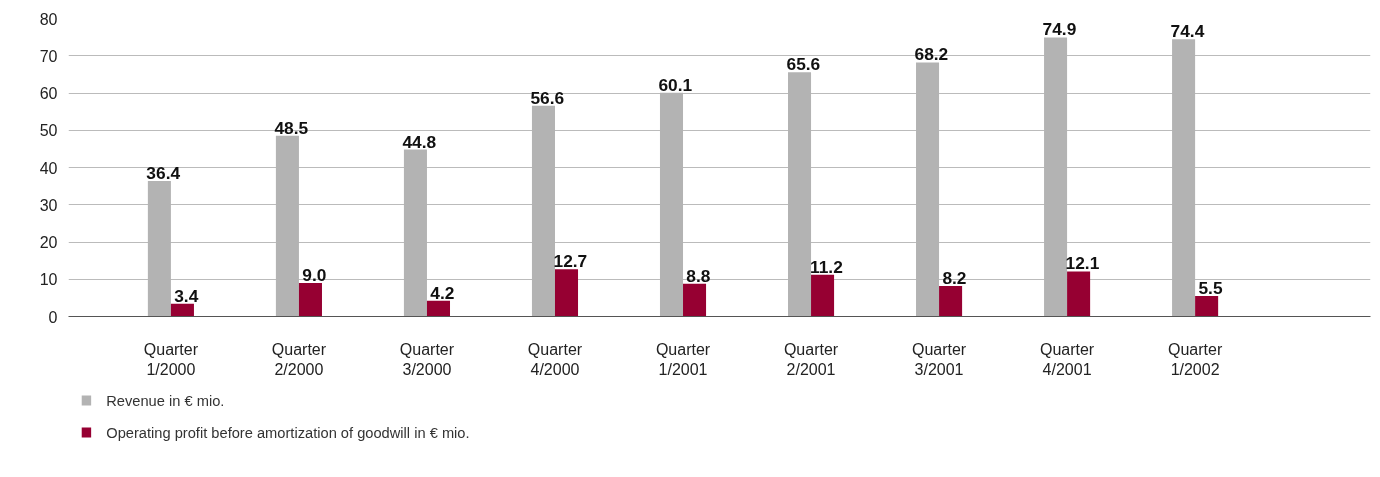 The height and width of the screenshot is (477, 1380). Describe the element at coordinates (165, 400) in the screenshot. I see `legend-label: Revenue in € mio.` at that location.